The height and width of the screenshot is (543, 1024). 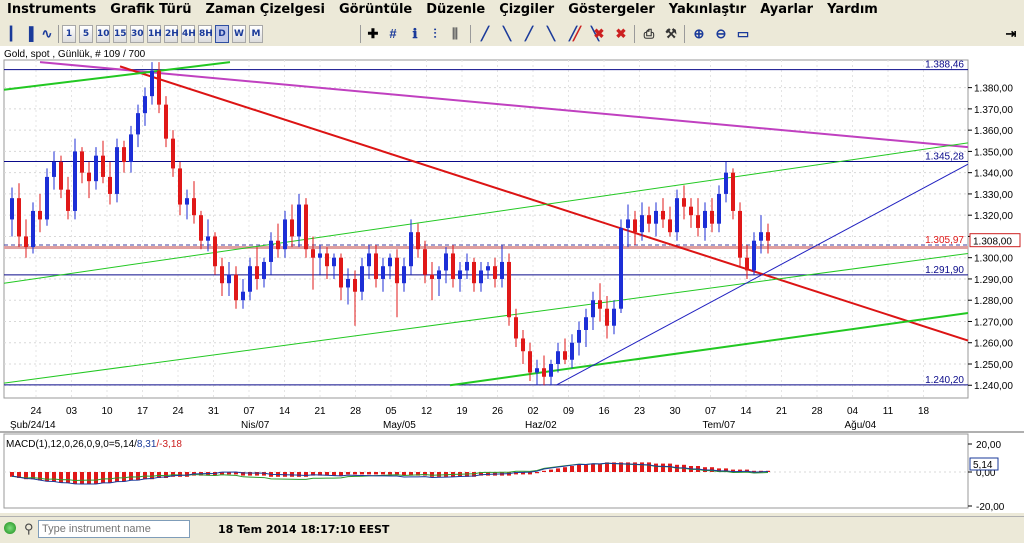 I want to click on pitchfork-icon: ╲, so click(x=551, y=33).